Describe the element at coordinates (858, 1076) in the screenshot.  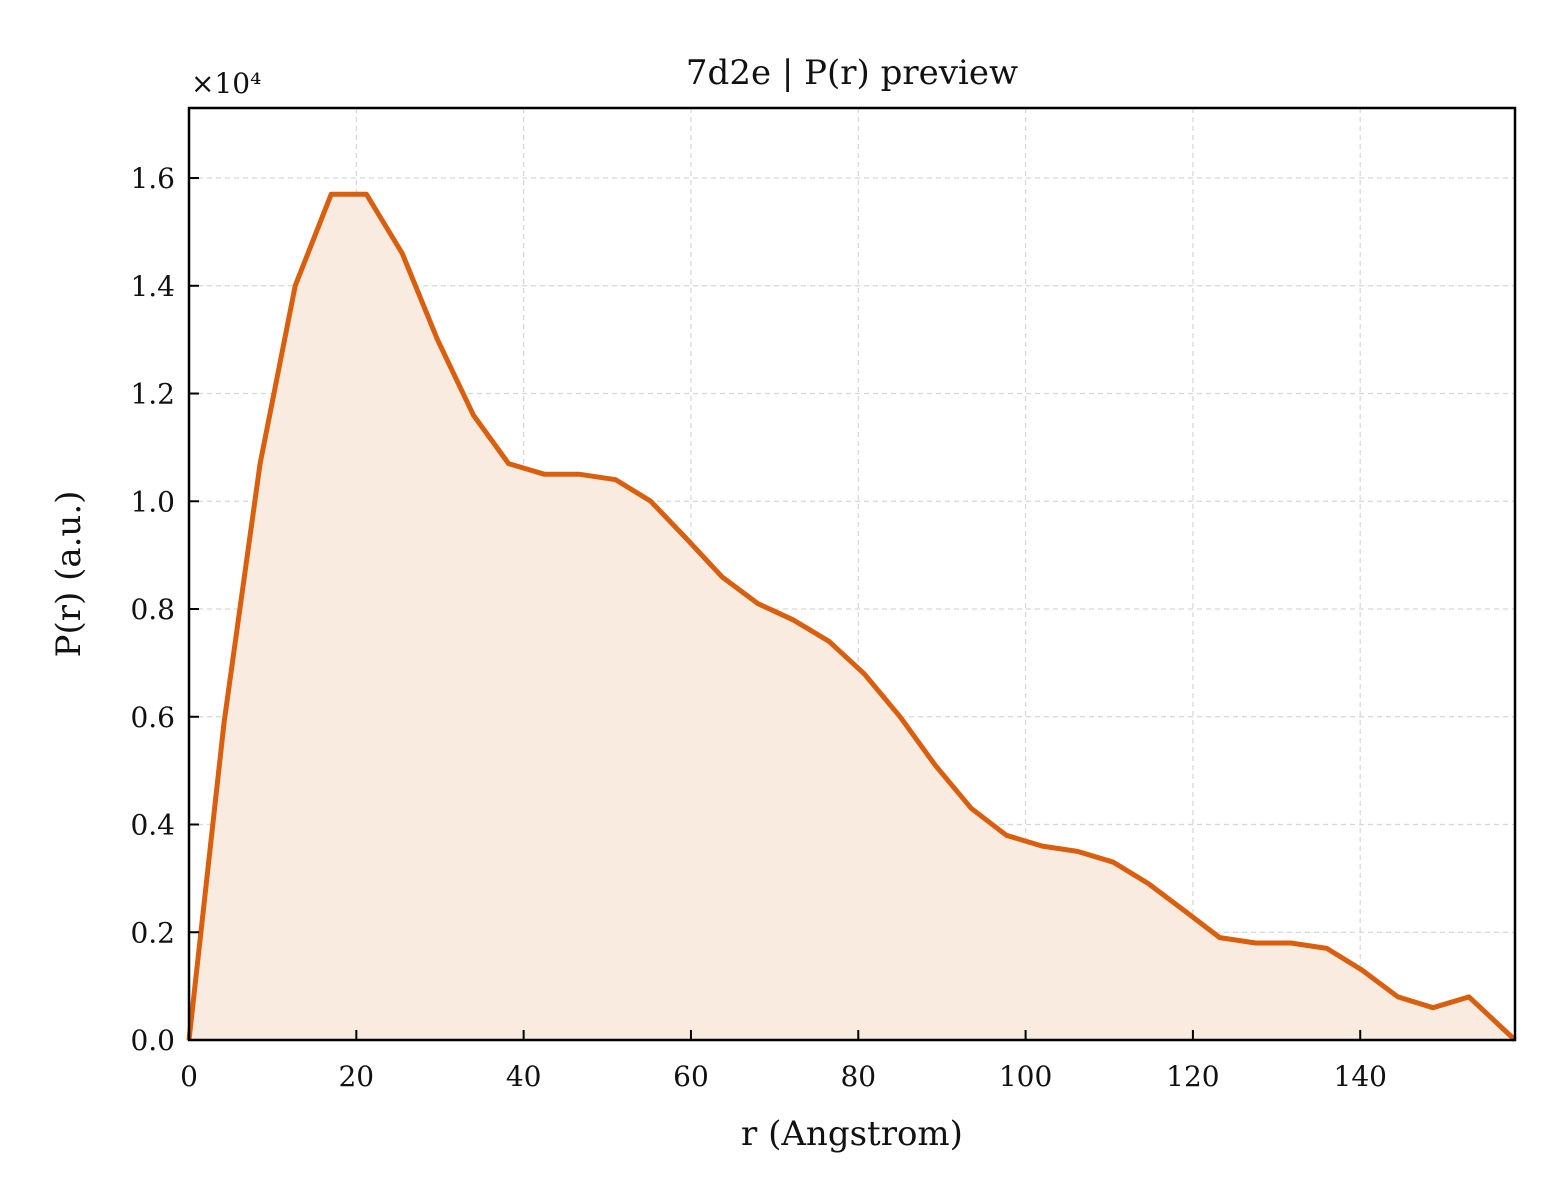
I see `x-tick-label: 80` at that location.